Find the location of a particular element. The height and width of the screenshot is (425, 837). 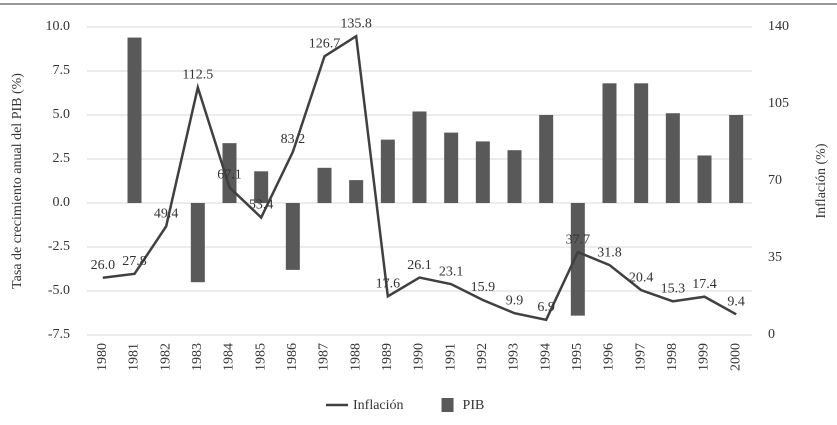

x-tick-label: 1990 is located at coordinates (419, 357).